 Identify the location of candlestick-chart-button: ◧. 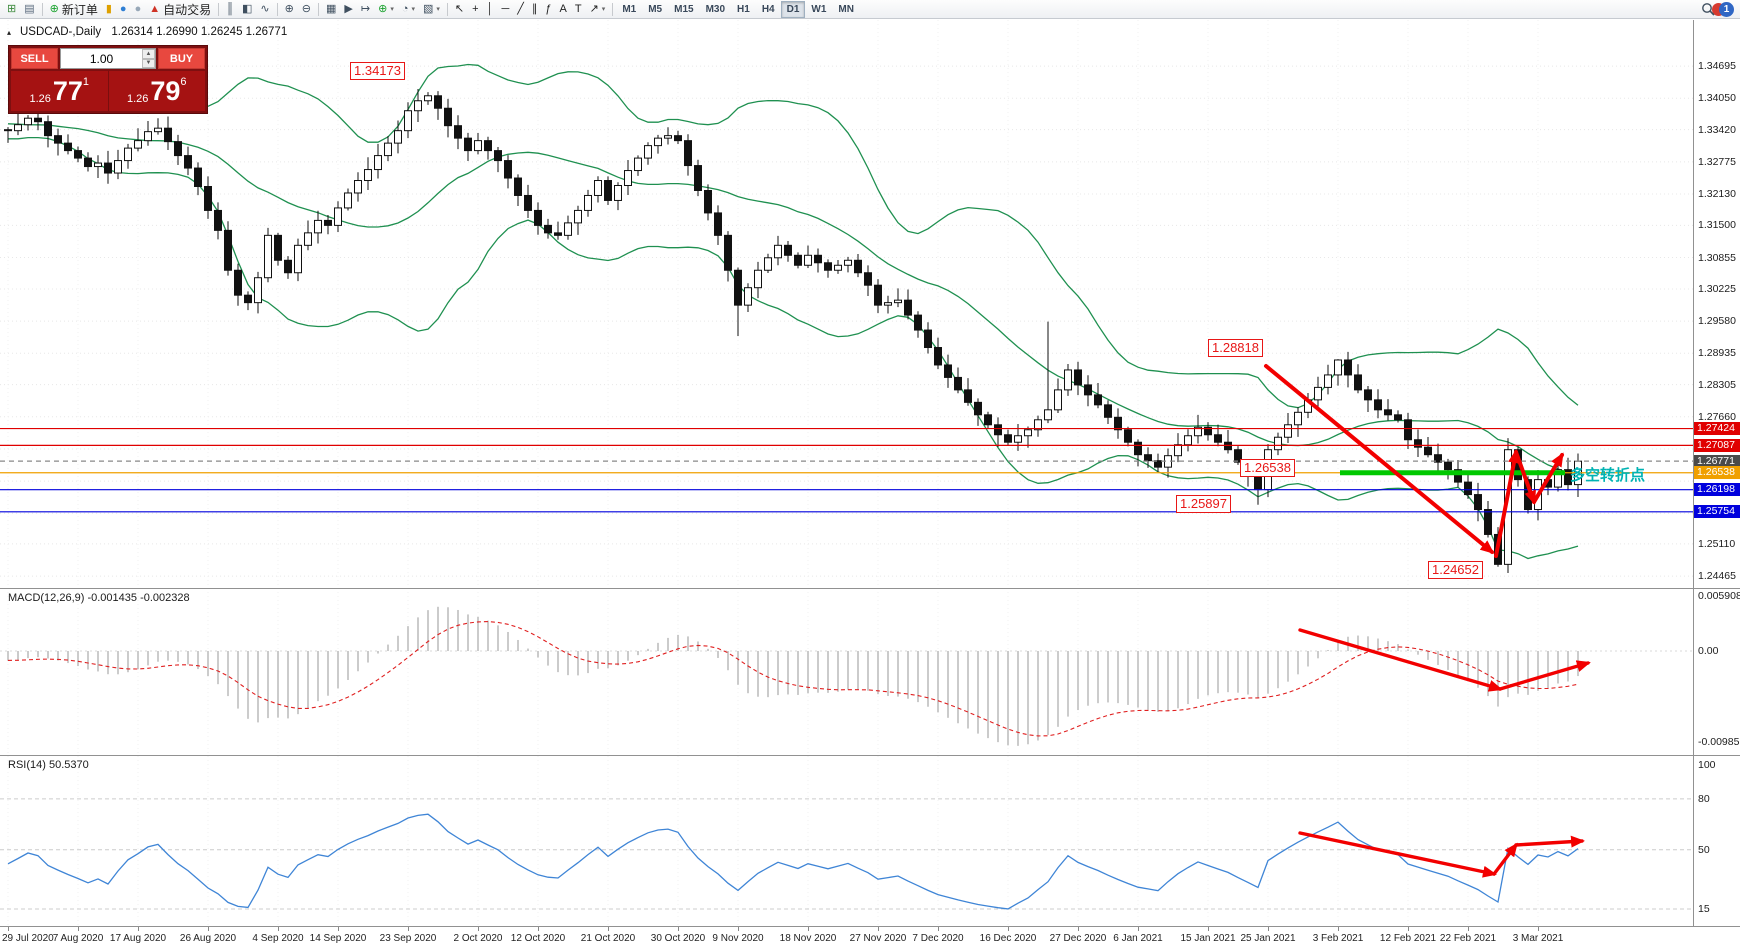
(247, 9).